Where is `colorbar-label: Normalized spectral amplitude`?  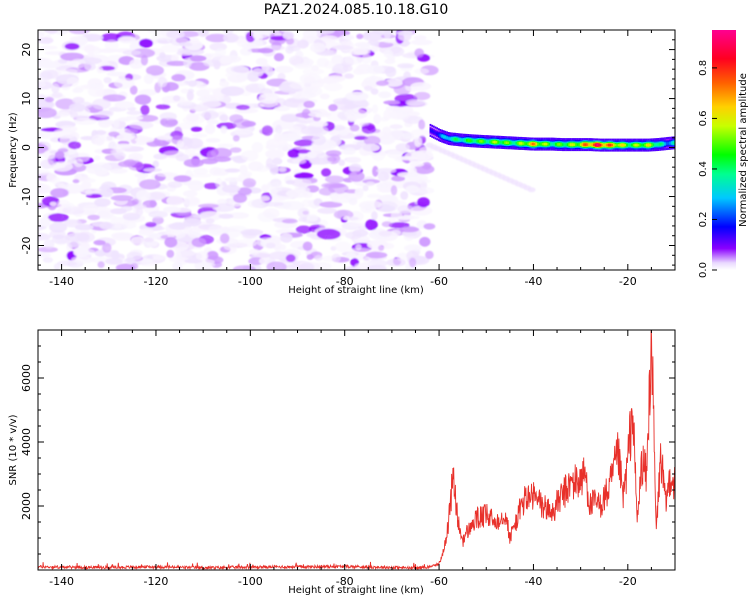
colorbar-label: Normalized spectral amplitude is located at coordinates (743, 150).